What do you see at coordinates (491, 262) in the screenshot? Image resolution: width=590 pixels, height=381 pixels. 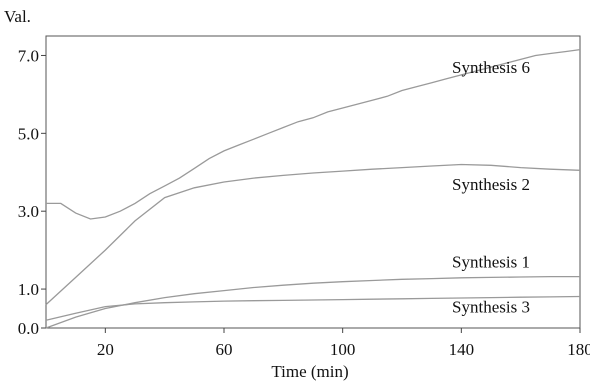 I see `series-label: Synthesis 1` at bounding box center [491, 262].